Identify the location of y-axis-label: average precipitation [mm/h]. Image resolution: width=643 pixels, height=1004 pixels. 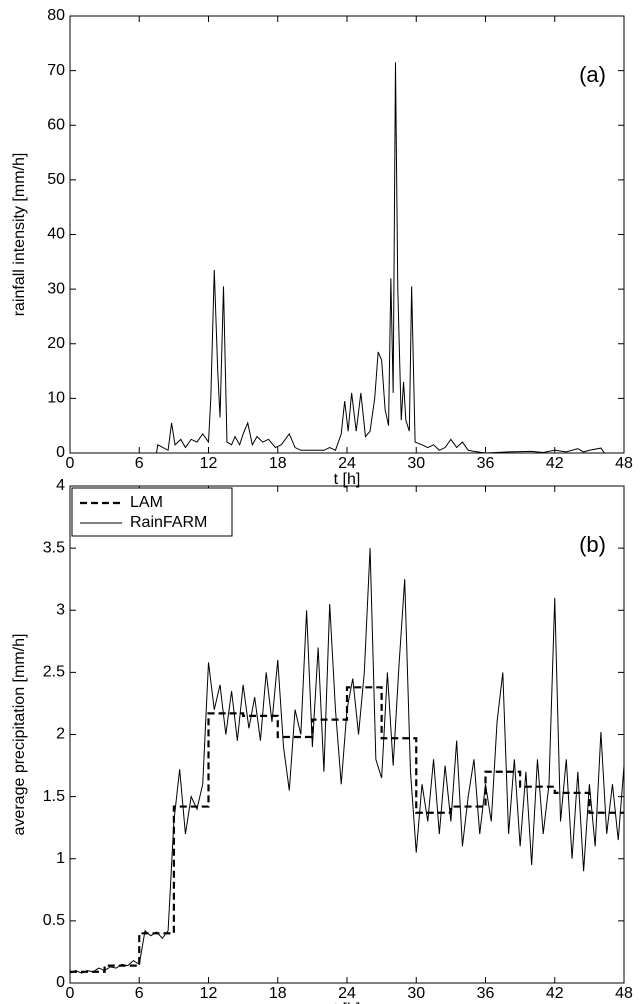
(19, 735).